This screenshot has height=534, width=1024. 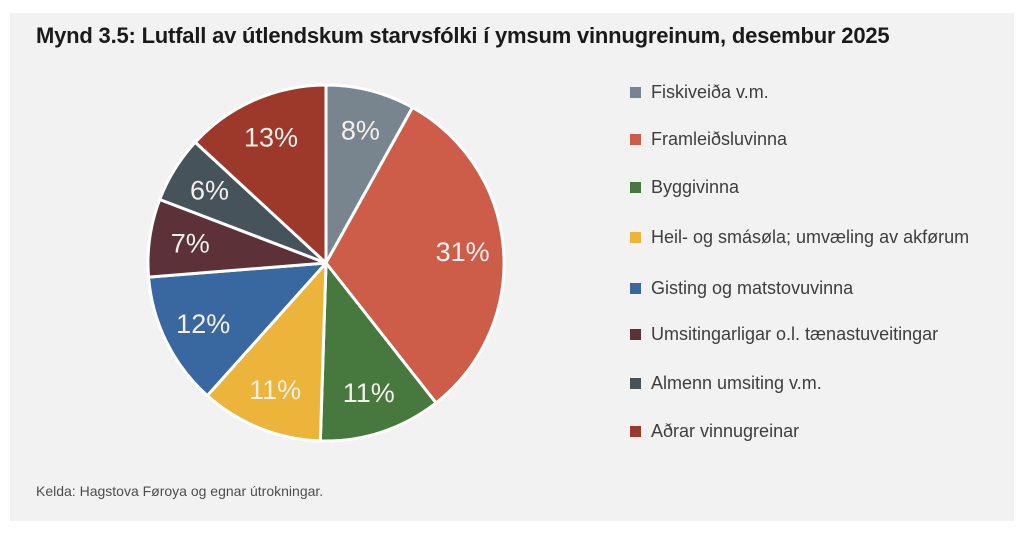 I want to click on legend-item: Framleiðsluvinna, so click(x=801, y=139).